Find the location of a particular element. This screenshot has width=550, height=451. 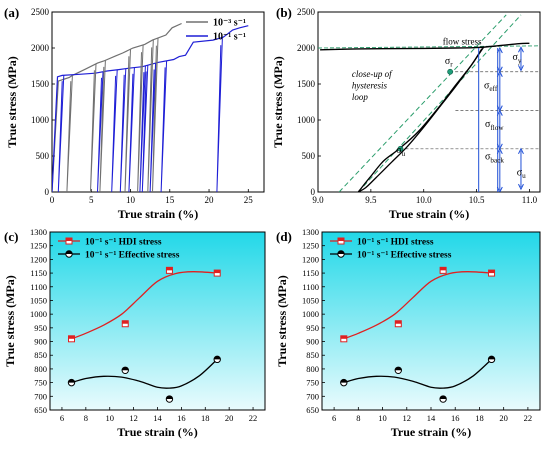

flow-curve is located at coordinates (425, 46).